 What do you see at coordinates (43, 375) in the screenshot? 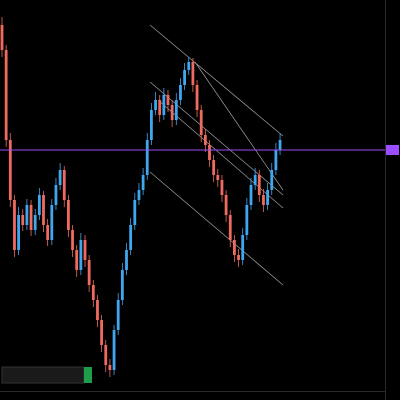
I see `toolbar` at bounding box center [43, 375].